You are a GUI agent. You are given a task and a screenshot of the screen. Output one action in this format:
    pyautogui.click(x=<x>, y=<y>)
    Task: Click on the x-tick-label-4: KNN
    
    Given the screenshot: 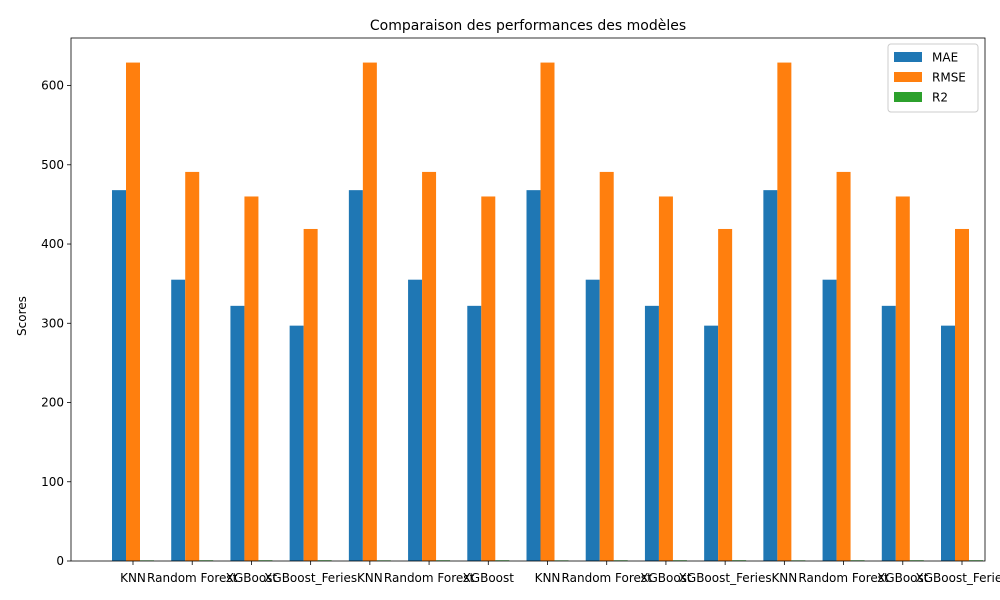 What is the action you would take?
    pyautogui.click(x=370, y=578)
    